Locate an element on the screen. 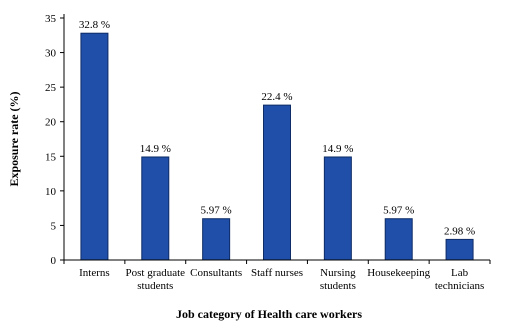  category-label: Housekeeping is located at coordinates (398, 273).